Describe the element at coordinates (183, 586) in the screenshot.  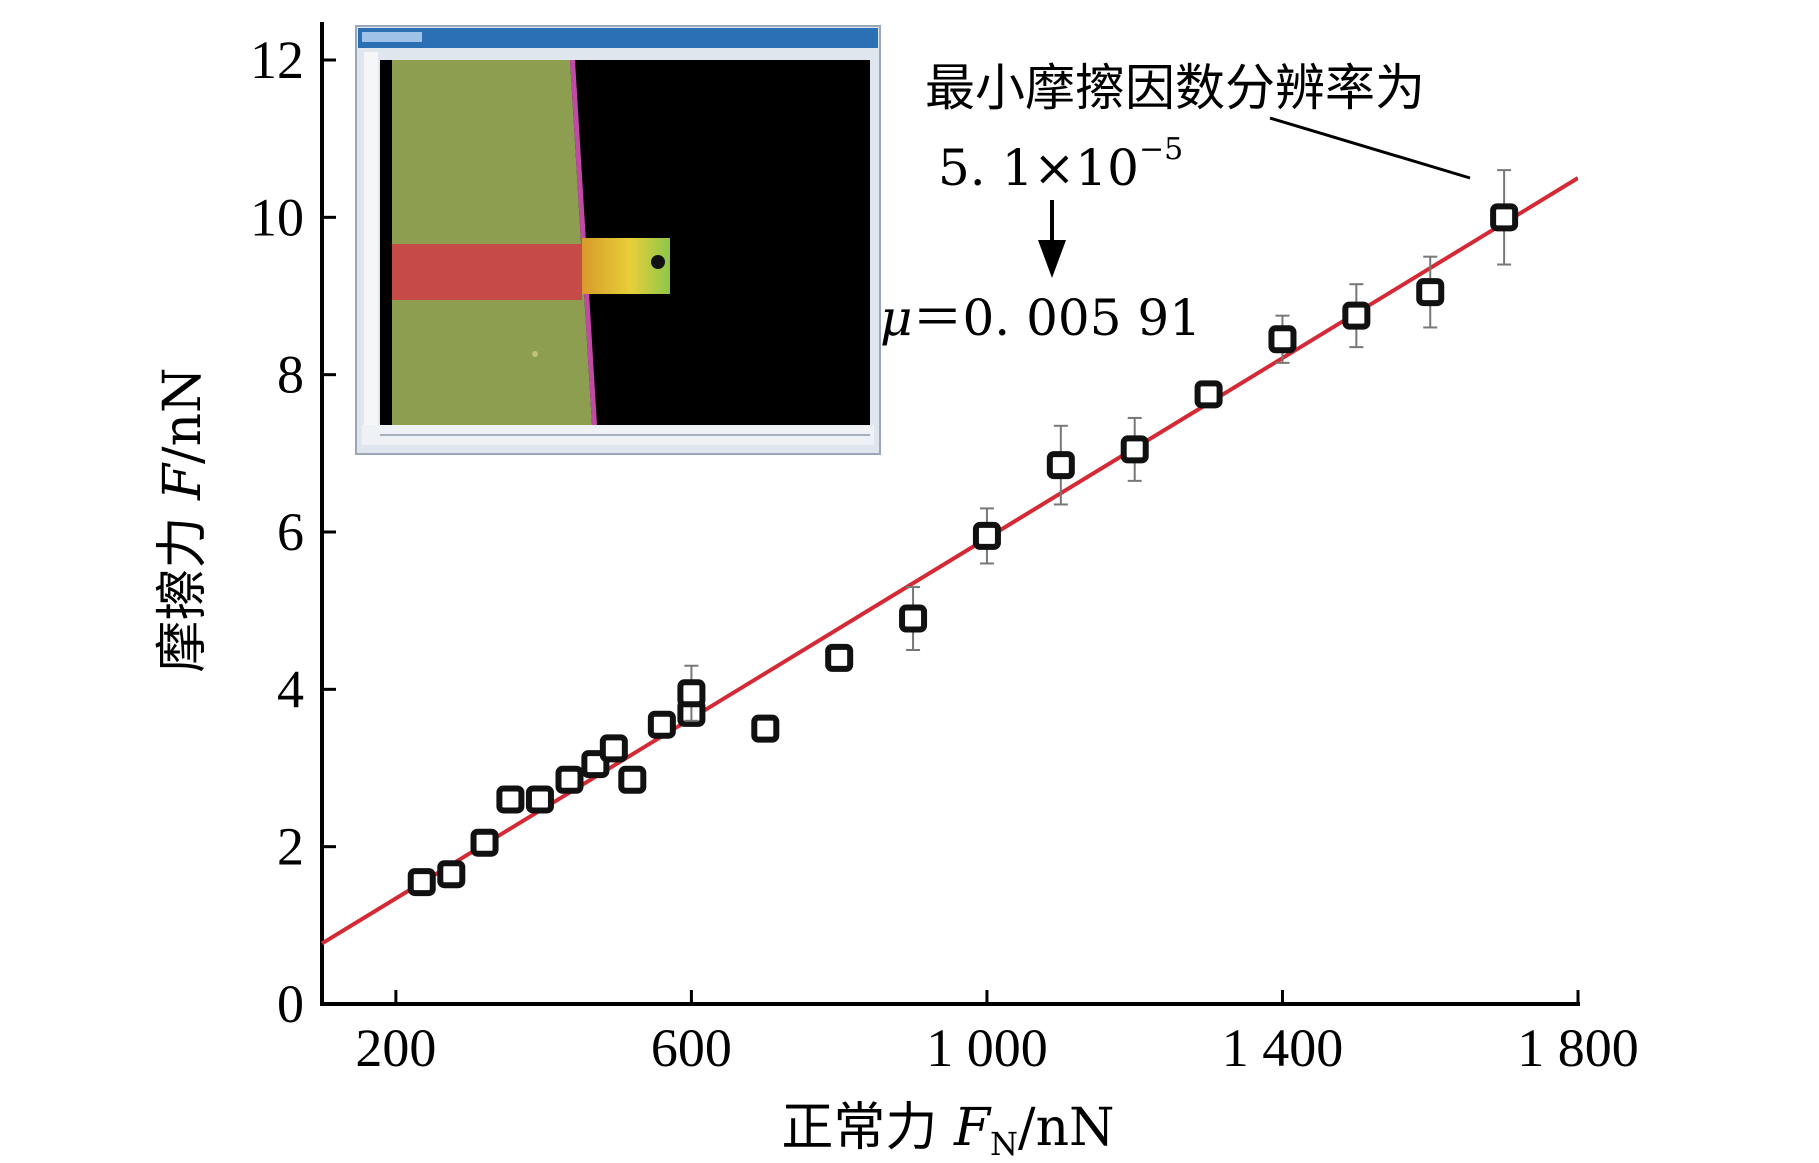
I see `y-axis-title-main: 摩擦力` at that location.